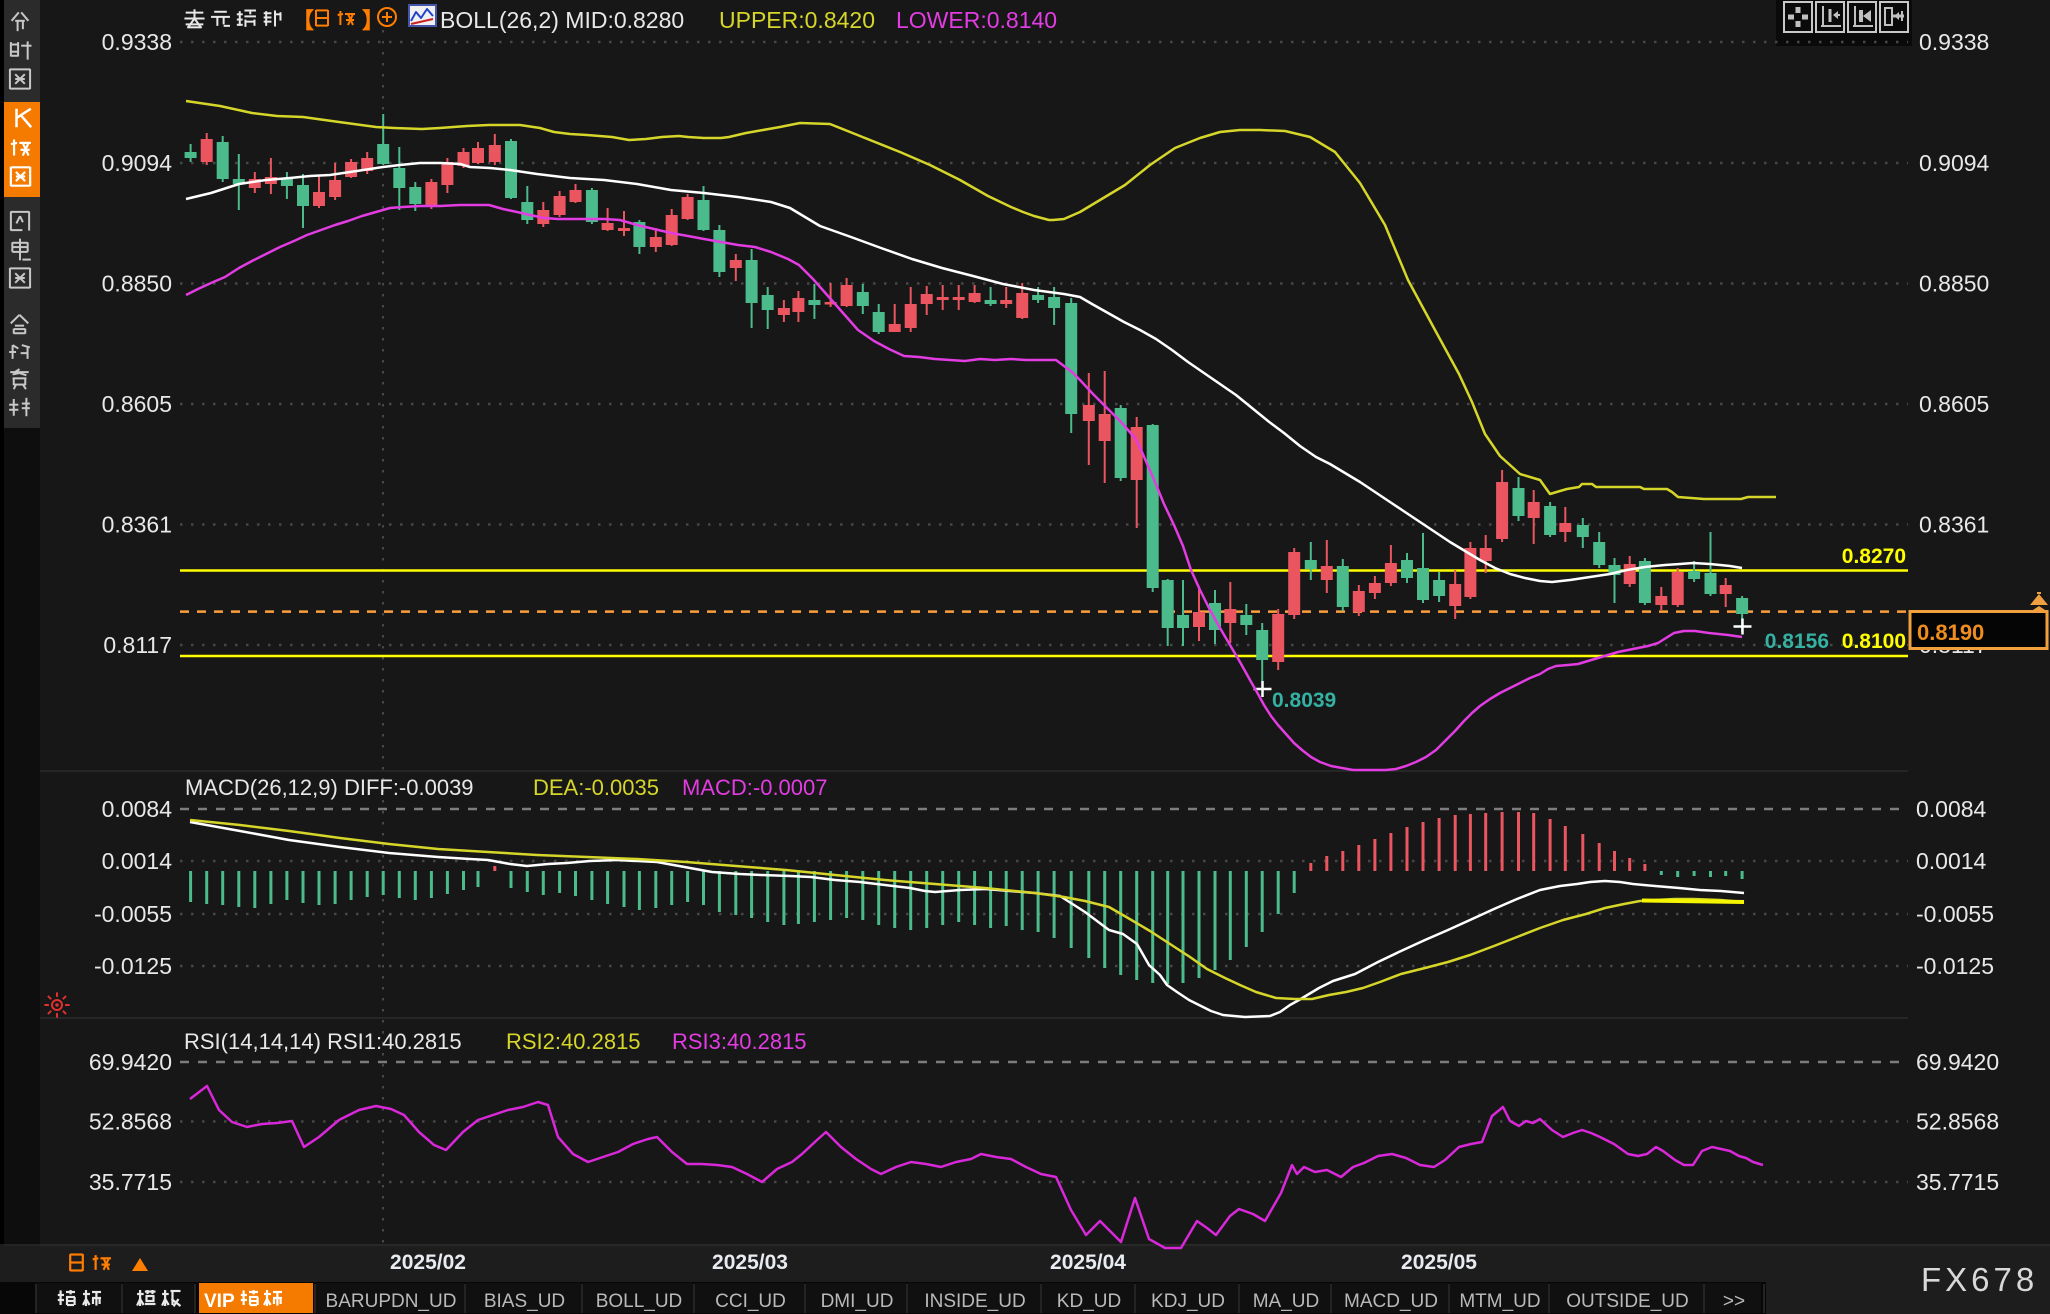  I want to click on svg-text: 0.8156, so click(1797, 641).